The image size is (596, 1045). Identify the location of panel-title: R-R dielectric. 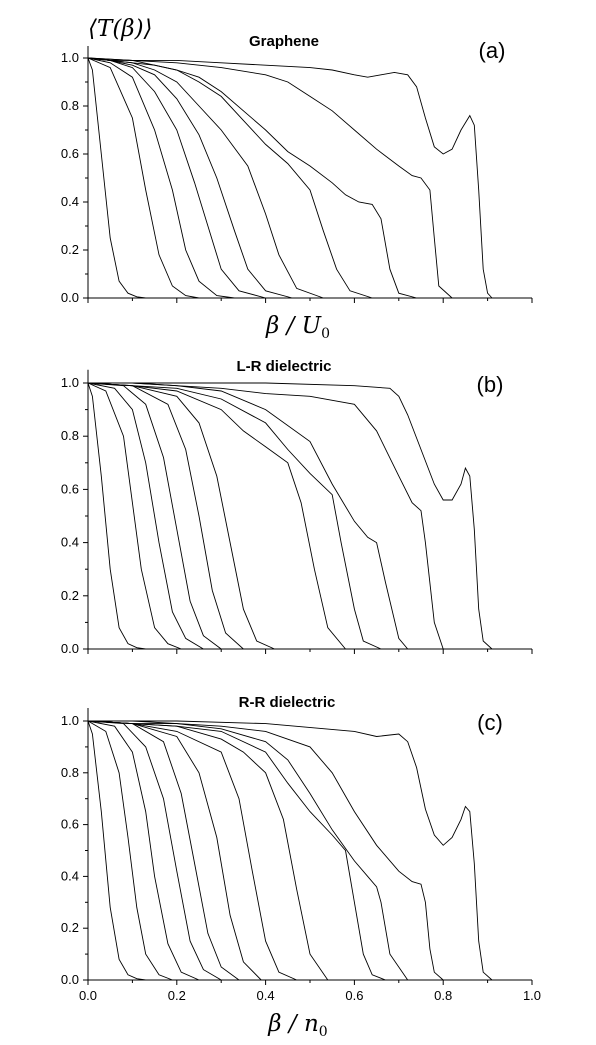
(287, 702).